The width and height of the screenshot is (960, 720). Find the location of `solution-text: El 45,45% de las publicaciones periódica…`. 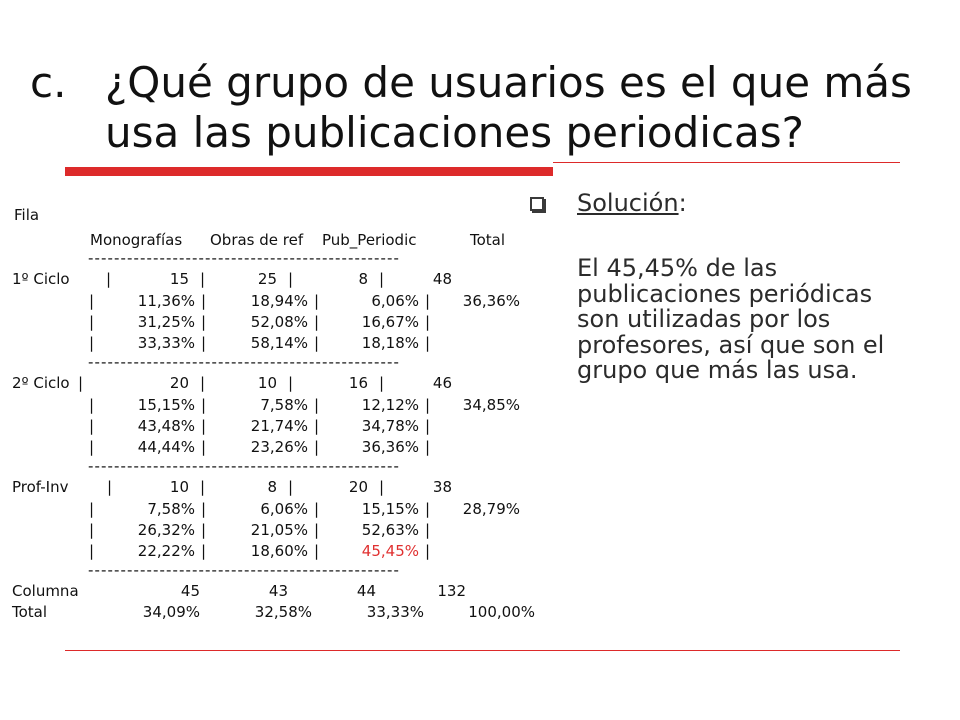

solution-text: El 45,45% de las publicaciones periódica… is located at coordinates (731, 319).